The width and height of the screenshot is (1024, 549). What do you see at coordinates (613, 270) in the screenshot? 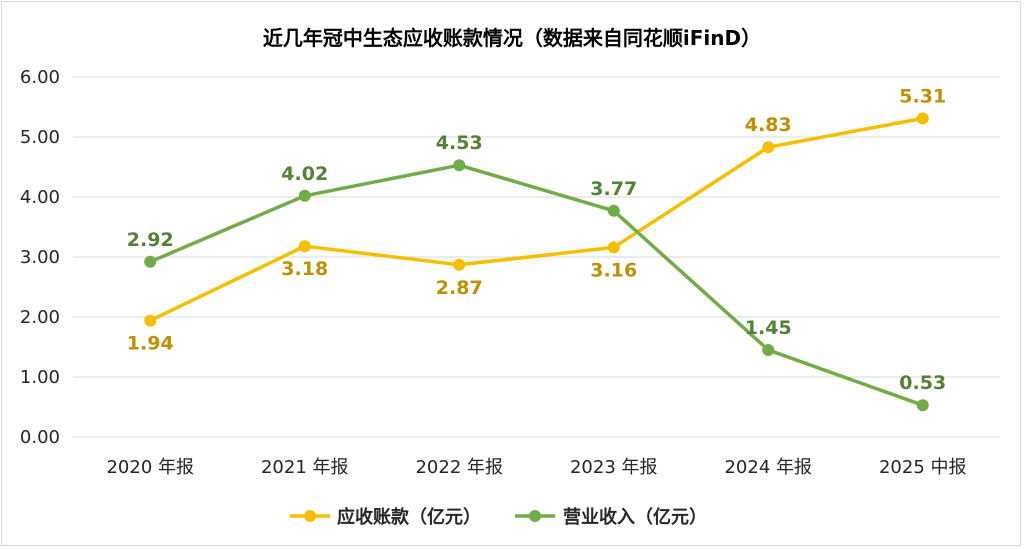
I see `data-label: 3.16` at bounding box center [613, 270].